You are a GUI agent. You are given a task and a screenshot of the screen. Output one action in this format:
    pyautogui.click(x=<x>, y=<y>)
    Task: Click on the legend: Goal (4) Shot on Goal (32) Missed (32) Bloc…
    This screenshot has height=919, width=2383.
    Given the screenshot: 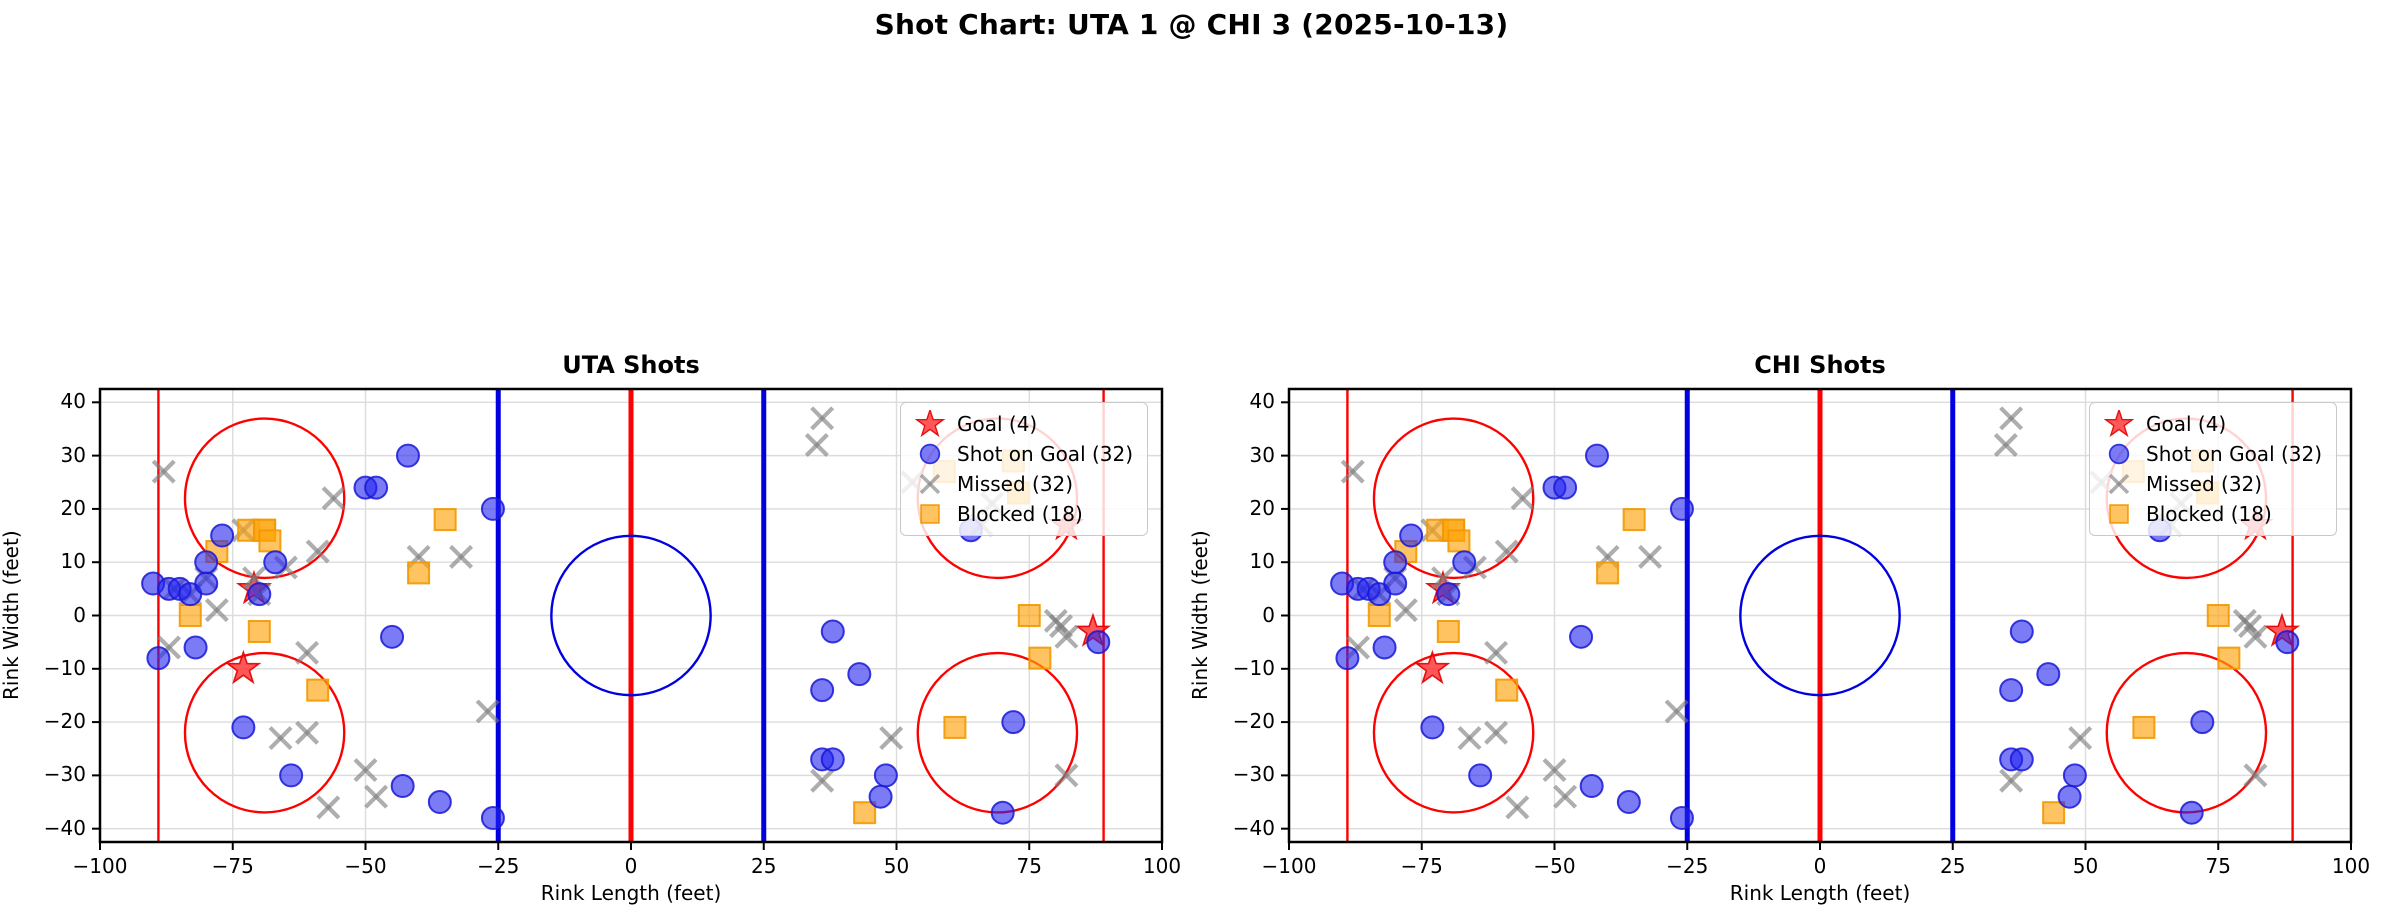 What is the action you would take?
    pyautogui.click(x=1024, y=469)
    